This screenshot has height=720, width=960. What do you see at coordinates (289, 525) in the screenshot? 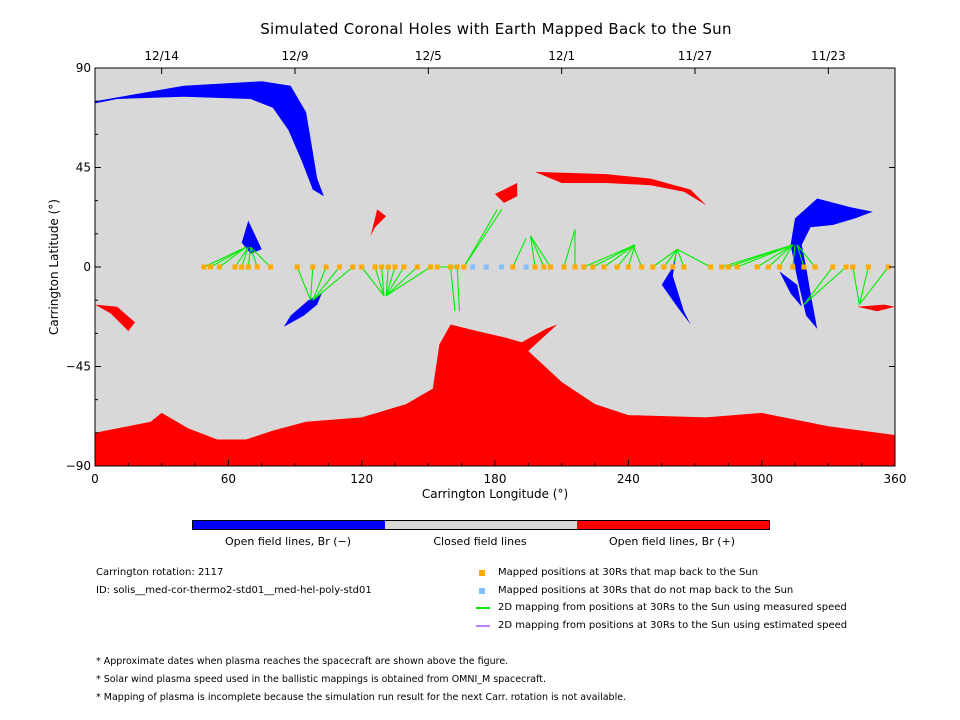
I see `colorbar-open-negative` at bounding box center [289, 525].